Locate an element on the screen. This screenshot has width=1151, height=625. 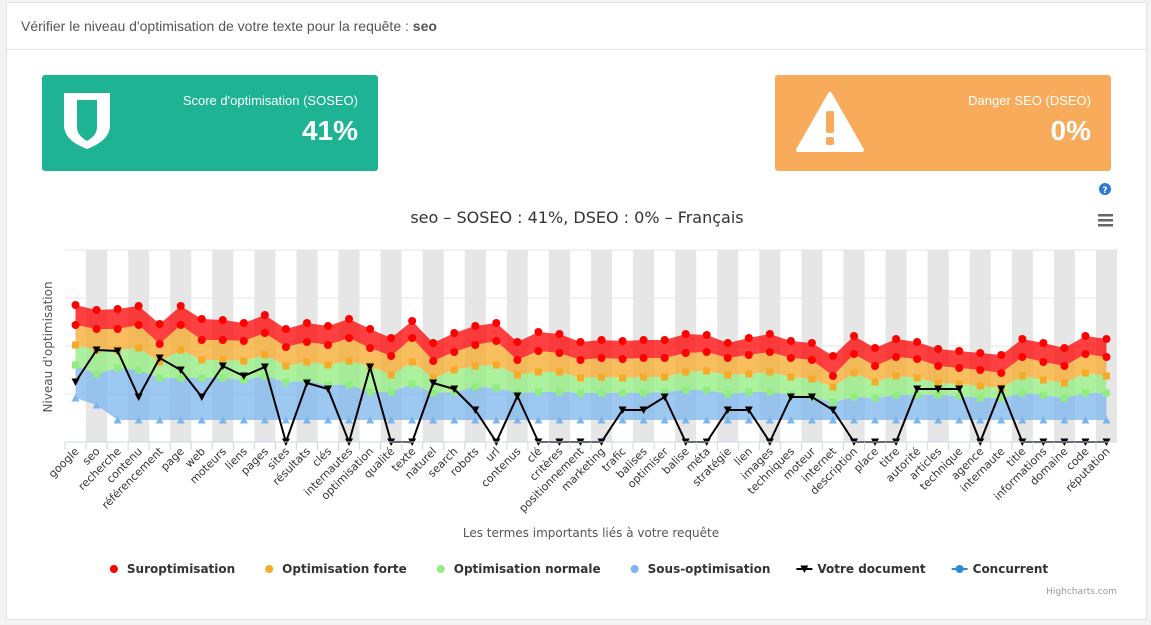
legend-item: Suroptimisation is located at coordinates (172, 569).